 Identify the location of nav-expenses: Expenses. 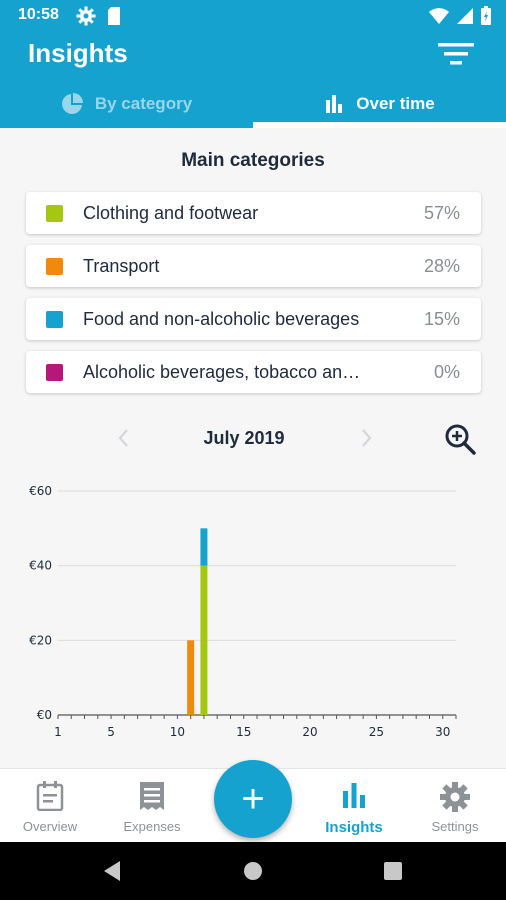
(152, 806).